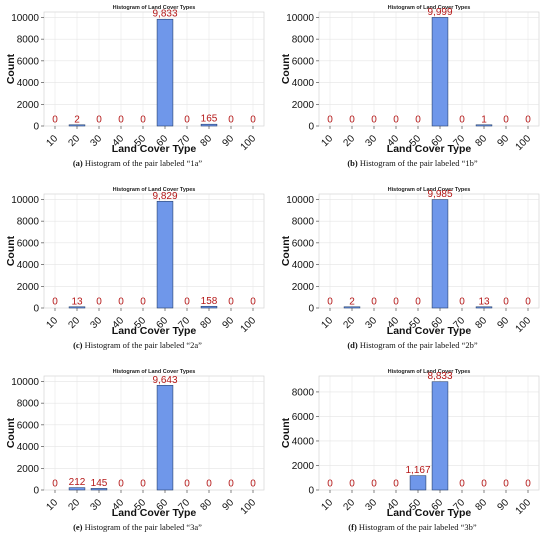 This screenshot has height=546, width=550. What do you see at coordinates (418, 345) in the screenshot?
I see `caption-text: Histogram of the pair labeled “2b”` at bounding box center [418, 345].